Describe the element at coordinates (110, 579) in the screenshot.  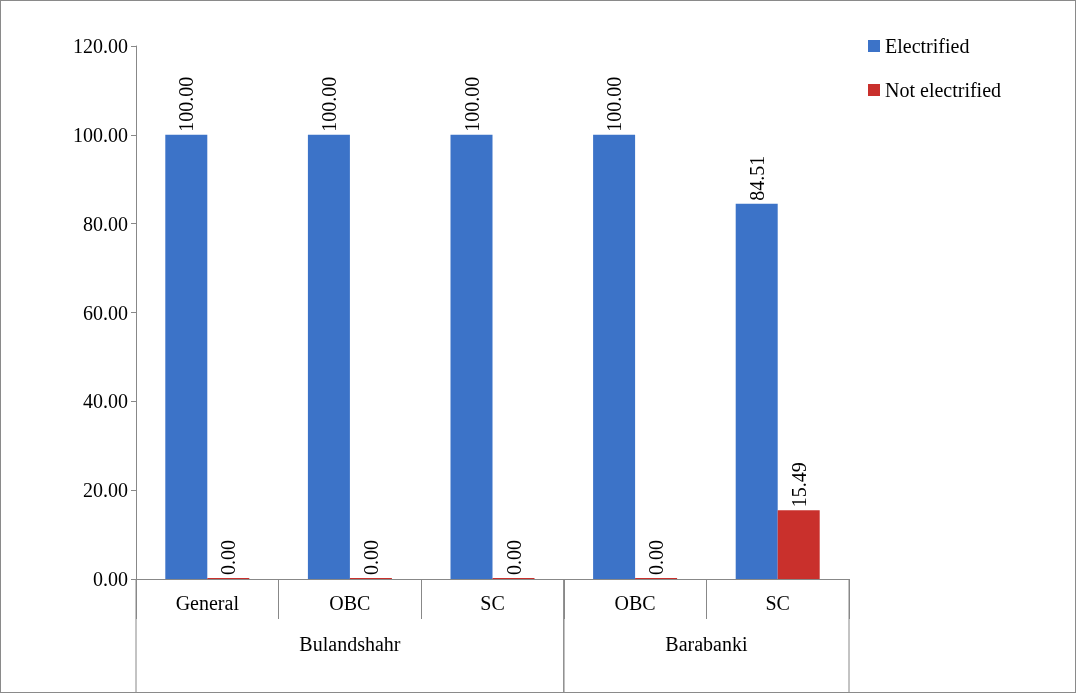
I see `y-tick-label: 0.00` at that location.